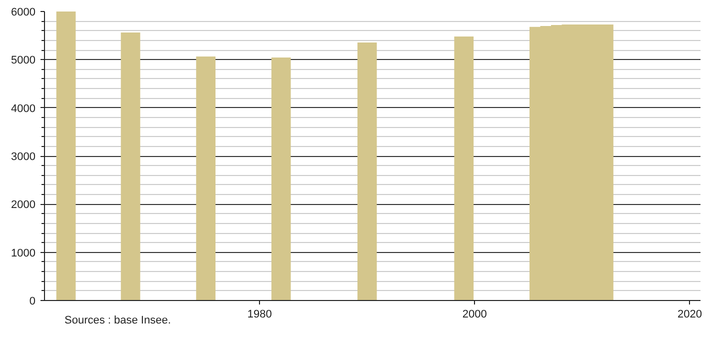 The width and height of the screenshot is (710, 340). I want to click on x-tick-label: 1980, so click(259, 314).